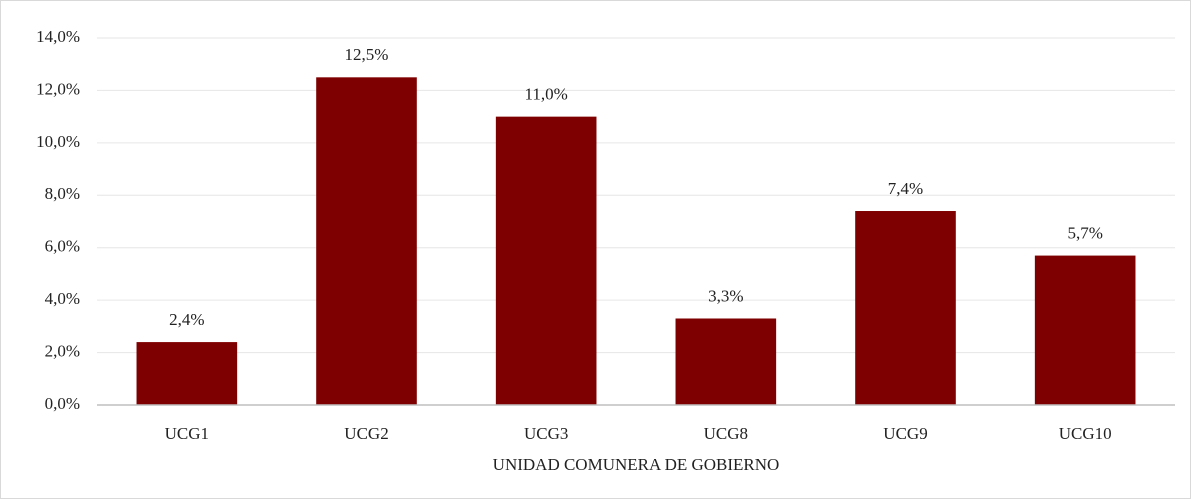 This screenshot has height=499, width=1191. What do you see at coordinates (186, 319) in the screenshot?
I see `data-label: 2,4%` at bounding box center [186, 319].